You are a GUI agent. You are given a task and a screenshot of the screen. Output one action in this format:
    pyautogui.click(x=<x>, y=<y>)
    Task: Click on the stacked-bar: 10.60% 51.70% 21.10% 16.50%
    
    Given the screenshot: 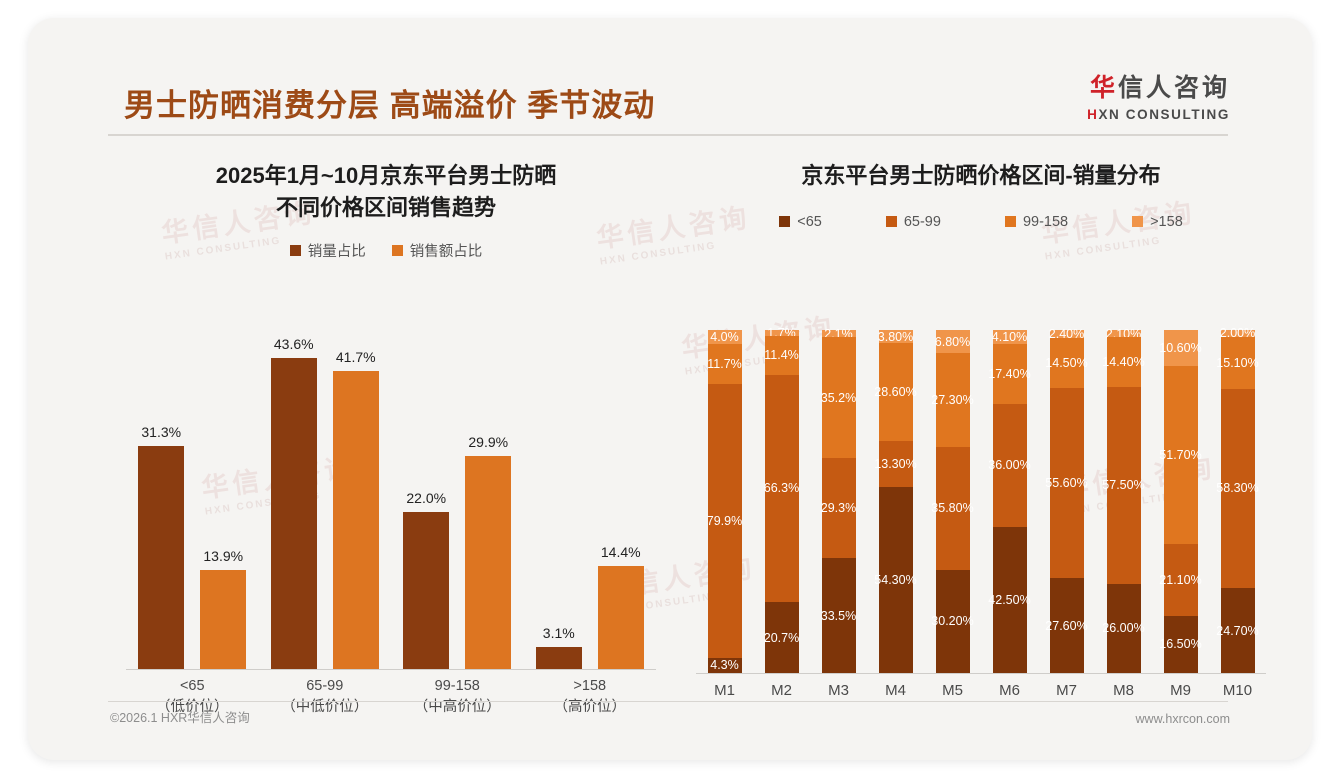 What is the action you would take?
    pyautogui.click(x=1180, y=501)
    